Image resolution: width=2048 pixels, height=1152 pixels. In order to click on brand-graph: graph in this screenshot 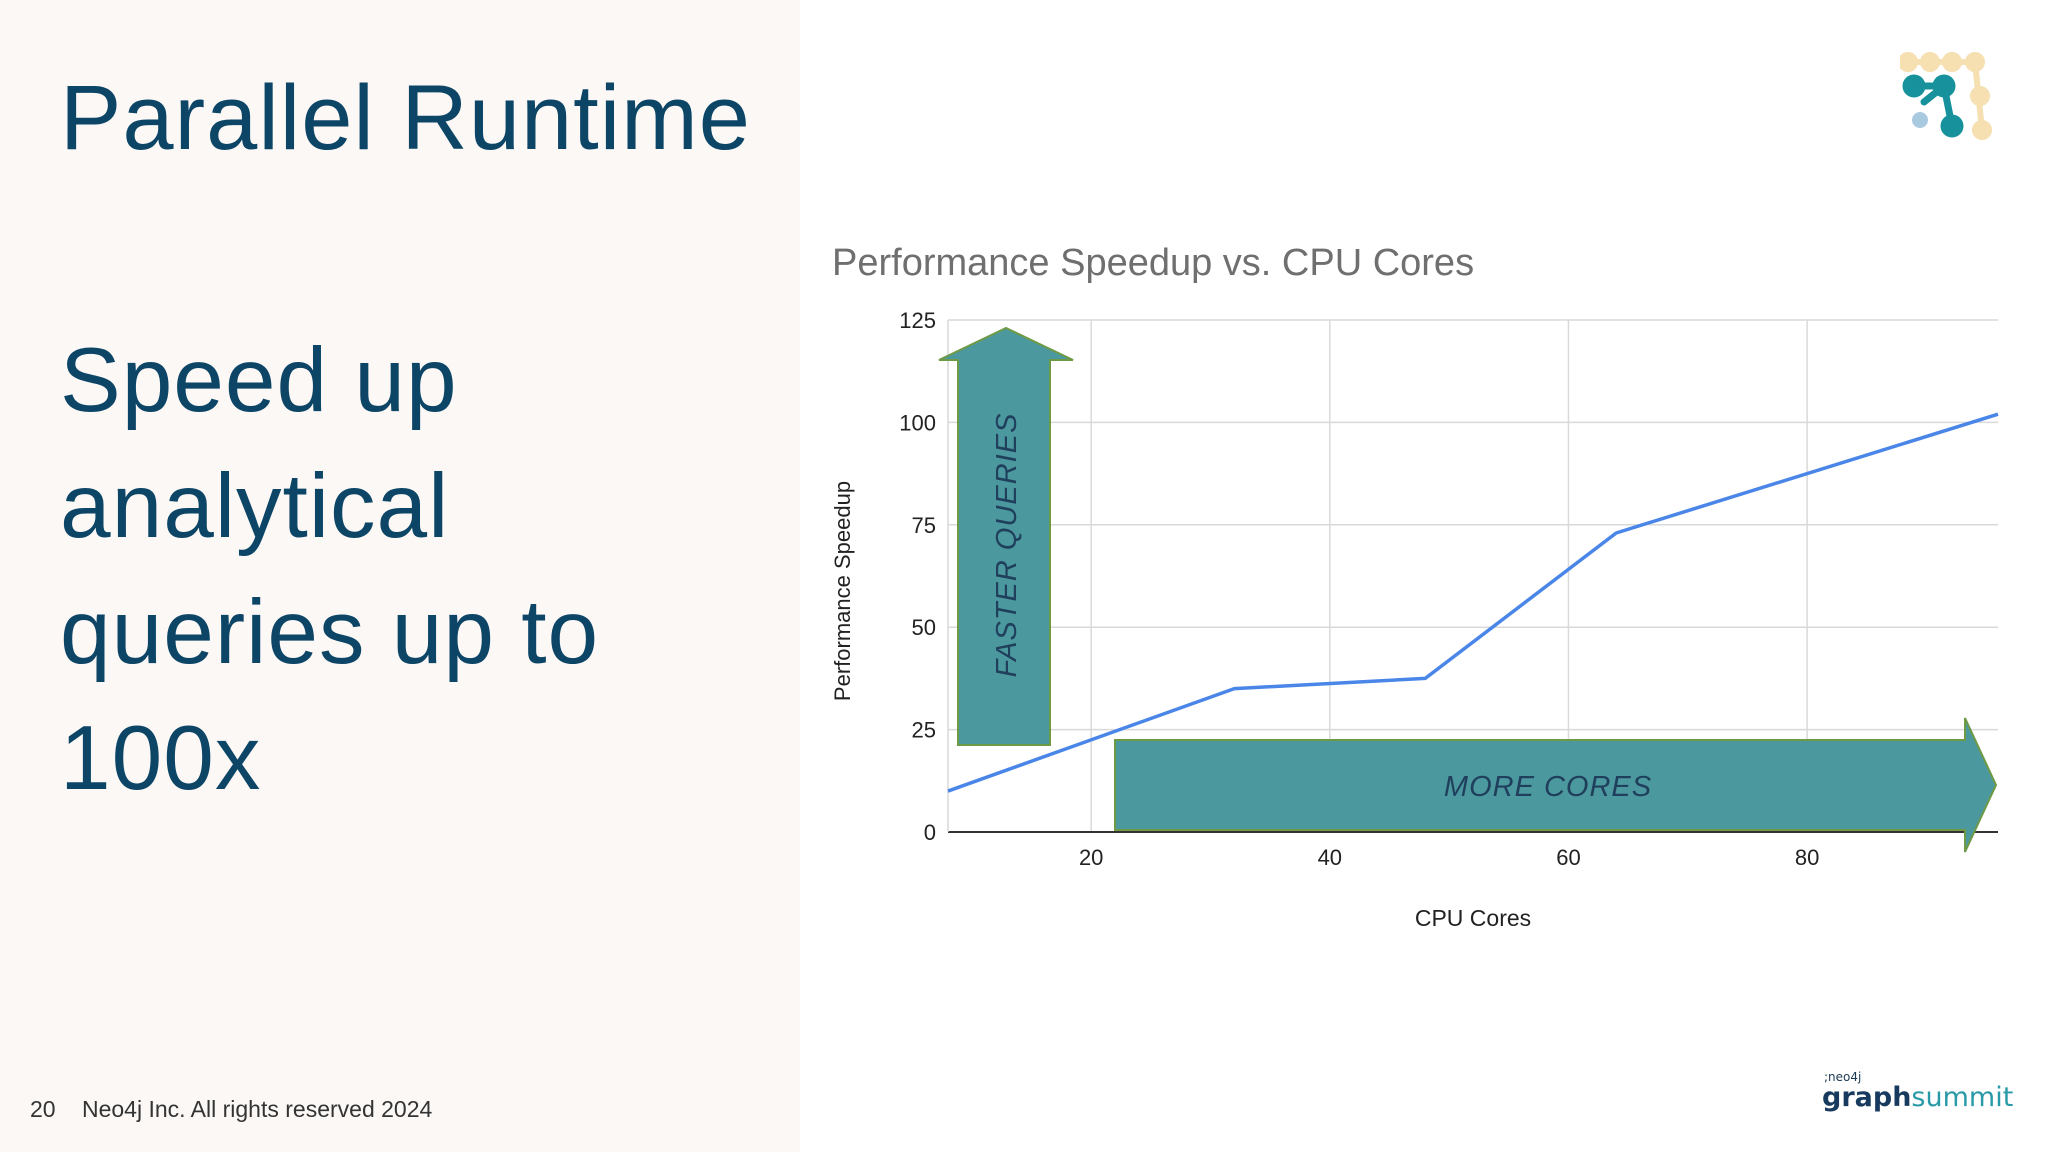, I will do `click(1867, 1097)`.